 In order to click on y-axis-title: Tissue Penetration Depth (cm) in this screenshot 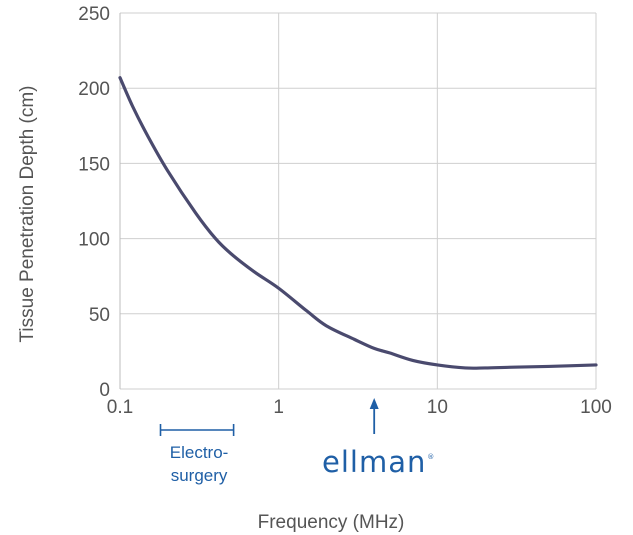, I will do `click(27, 214)`.